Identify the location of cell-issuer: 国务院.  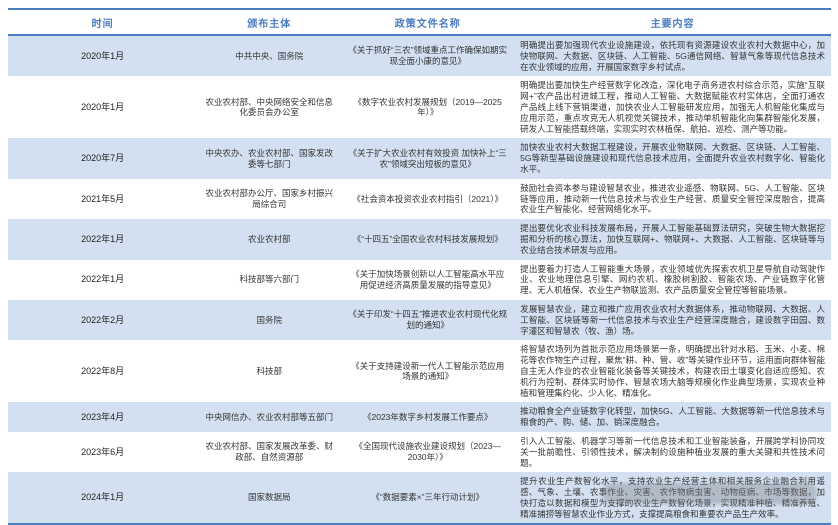
(269, 319).